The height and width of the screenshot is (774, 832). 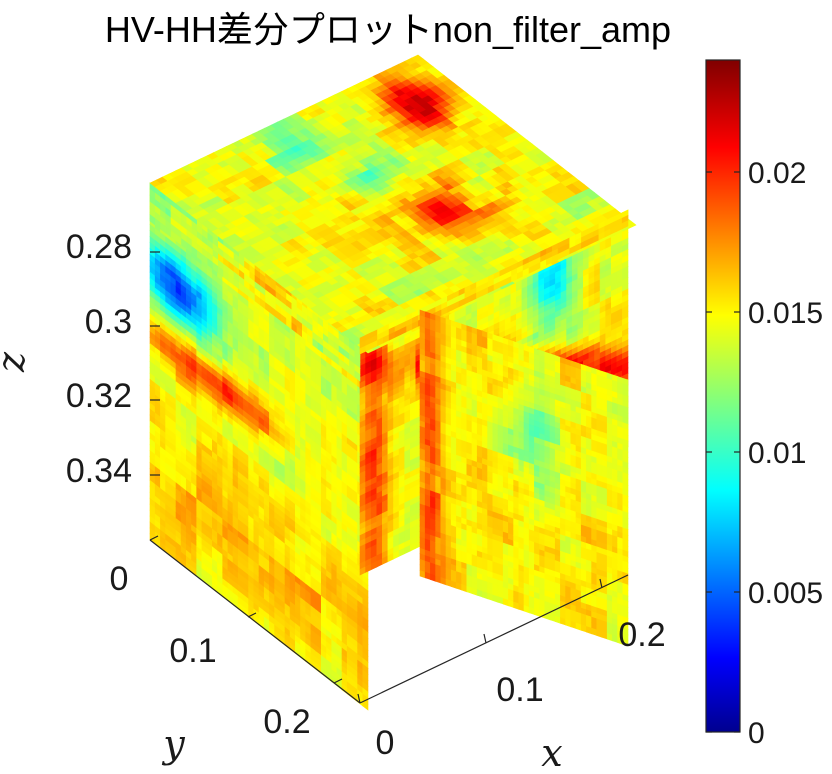 What do you see at coordinates (494, 282) in the screenshot?
I see `slice-front-right` at bounding box center [494, 282].